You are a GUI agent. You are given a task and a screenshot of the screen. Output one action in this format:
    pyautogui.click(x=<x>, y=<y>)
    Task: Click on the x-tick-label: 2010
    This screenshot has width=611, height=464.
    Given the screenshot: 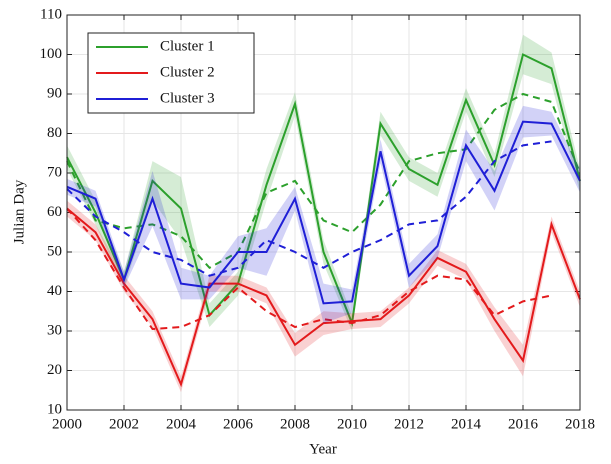 What is the action you would take?
    pyautogui.click(x=352, y=424)
    